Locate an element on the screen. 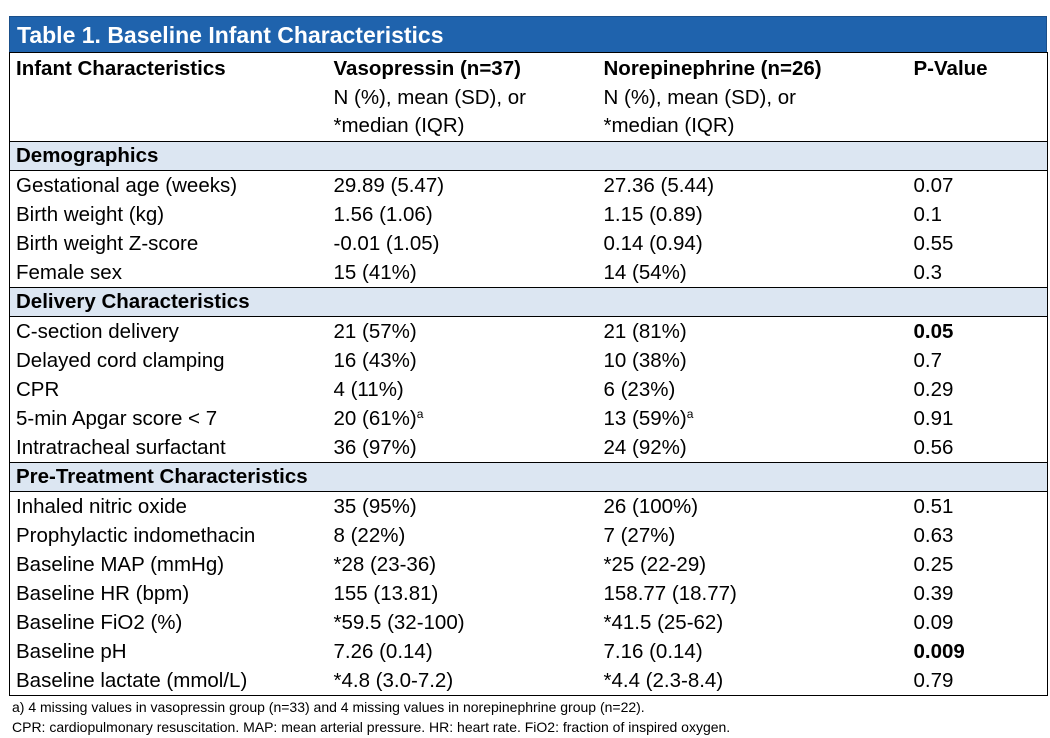 This screenshot has height=738, width=1050. norepinephrine-value: 24 (92%) is located at coordinates (645, 447).